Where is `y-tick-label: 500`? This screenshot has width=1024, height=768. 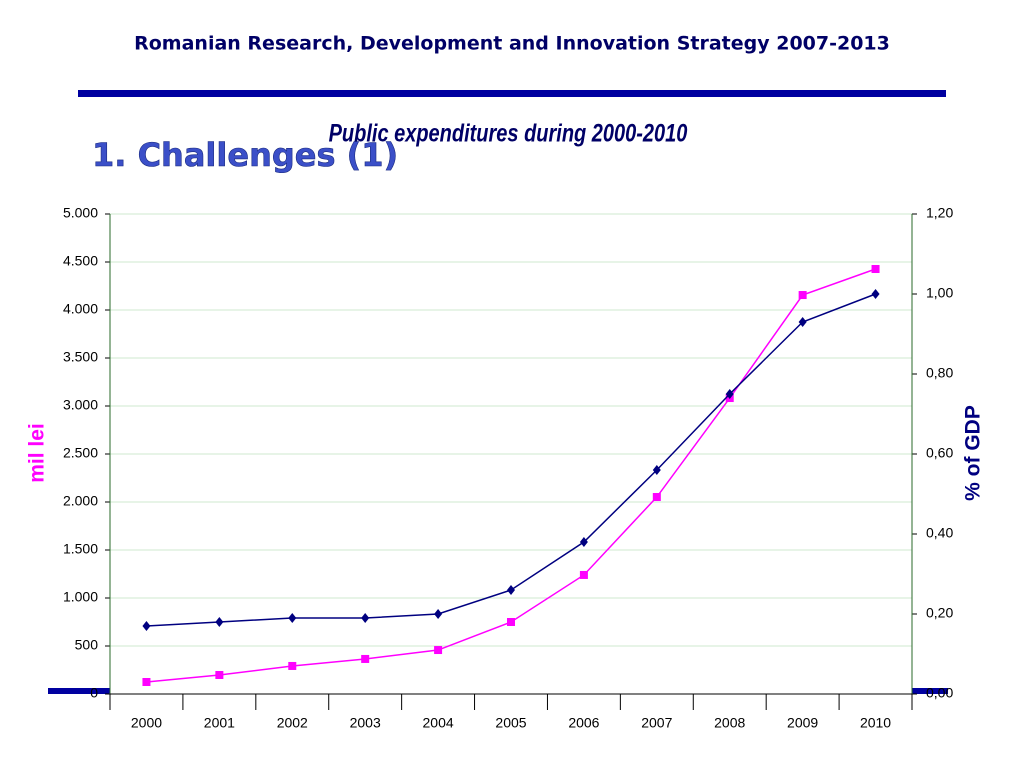 y-tick-label: 500 is located at coordinates (87, 645).